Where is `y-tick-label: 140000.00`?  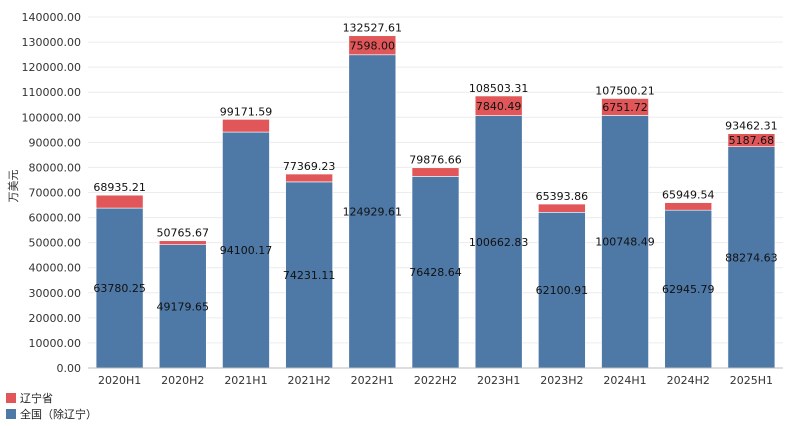
y-tick-label: 140000.00 is located at coordinates (52, 17).